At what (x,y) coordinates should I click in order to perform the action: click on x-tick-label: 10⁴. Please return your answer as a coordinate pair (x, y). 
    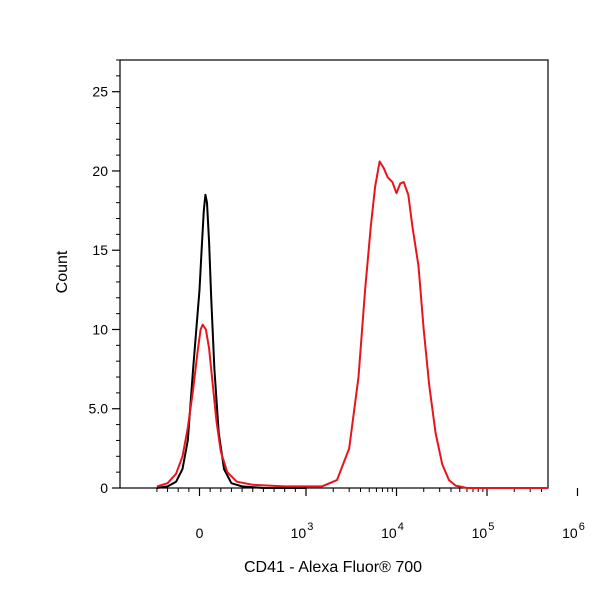
    Looking at the image, I should click on (392, 531).